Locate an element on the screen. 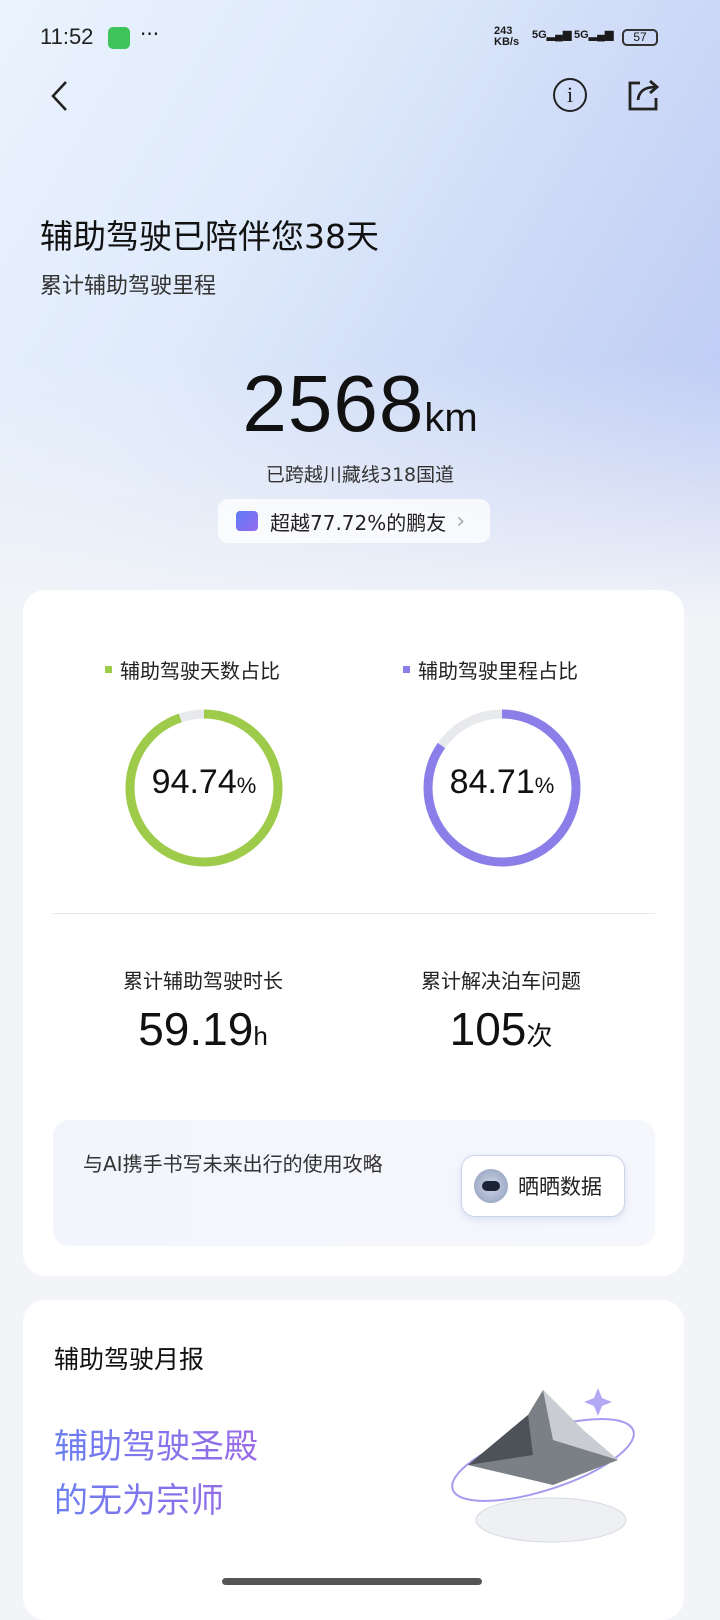 This screenshot has height=1620, width=720. info-icon: i is located at coordinates (570, 94).